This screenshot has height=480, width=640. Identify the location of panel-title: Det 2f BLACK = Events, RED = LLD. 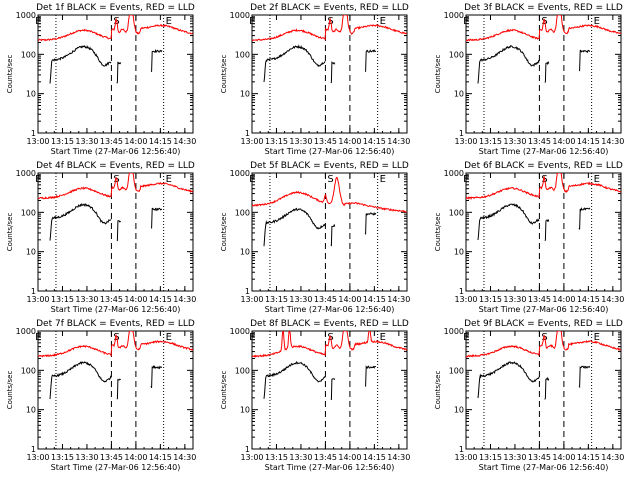
(329, 8).